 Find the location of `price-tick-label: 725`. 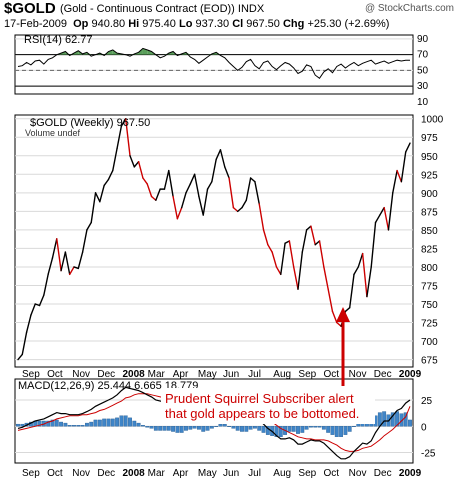

price-tick-label: 725 is located at coordinates (429, 324).